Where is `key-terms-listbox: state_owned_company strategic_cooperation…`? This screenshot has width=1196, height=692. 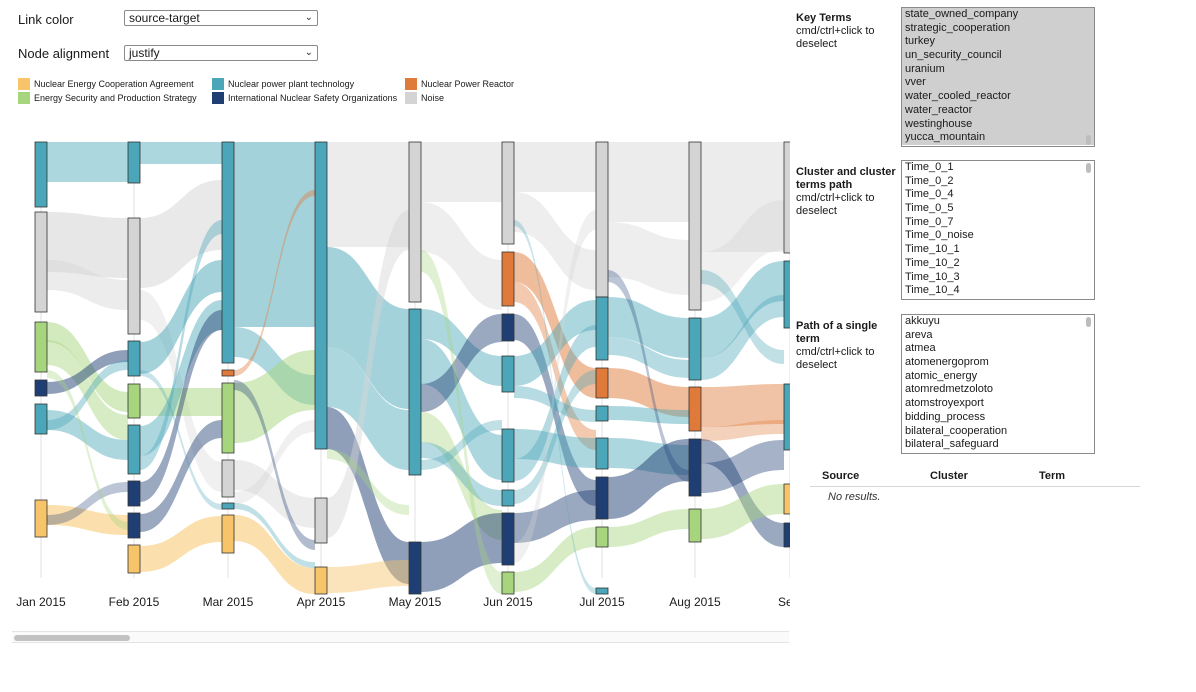 key-terms-listbox: state_owned_company strategic_cooperation… is located at coordinates (998, 77).